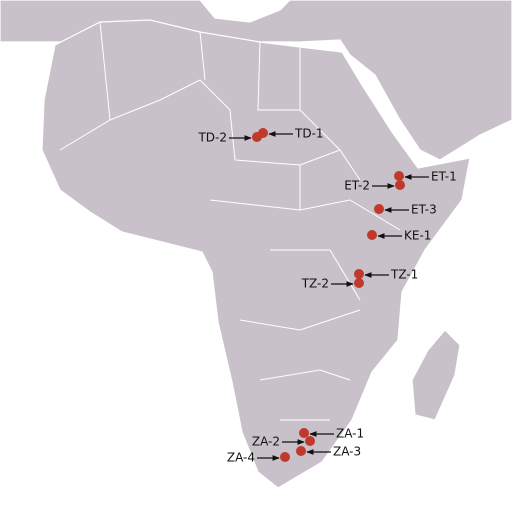 This screenshot has width=512, height=512. Describe the element at coordinates (357, 186) in the screenshot. I see `site-label: ET-2` at that location.